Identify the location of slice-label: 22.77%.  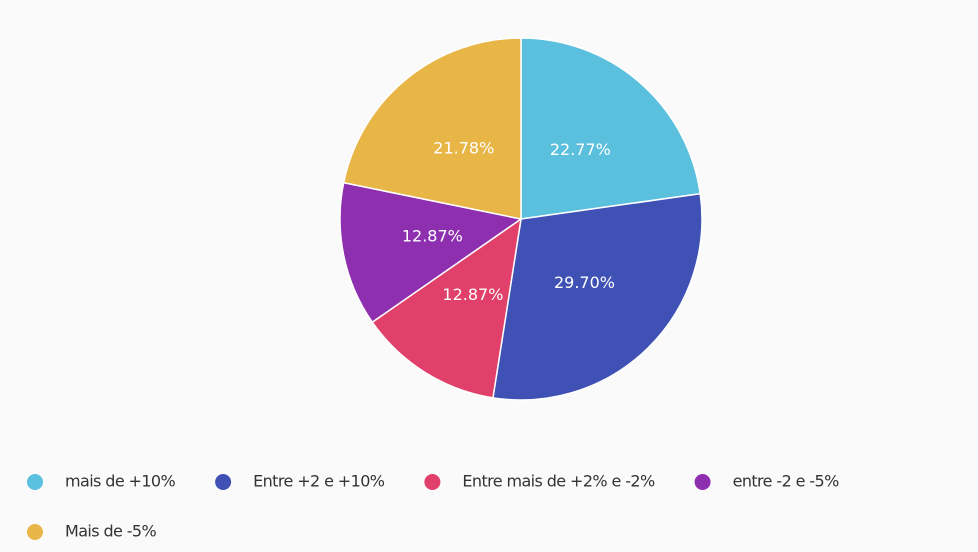
(580, 149).